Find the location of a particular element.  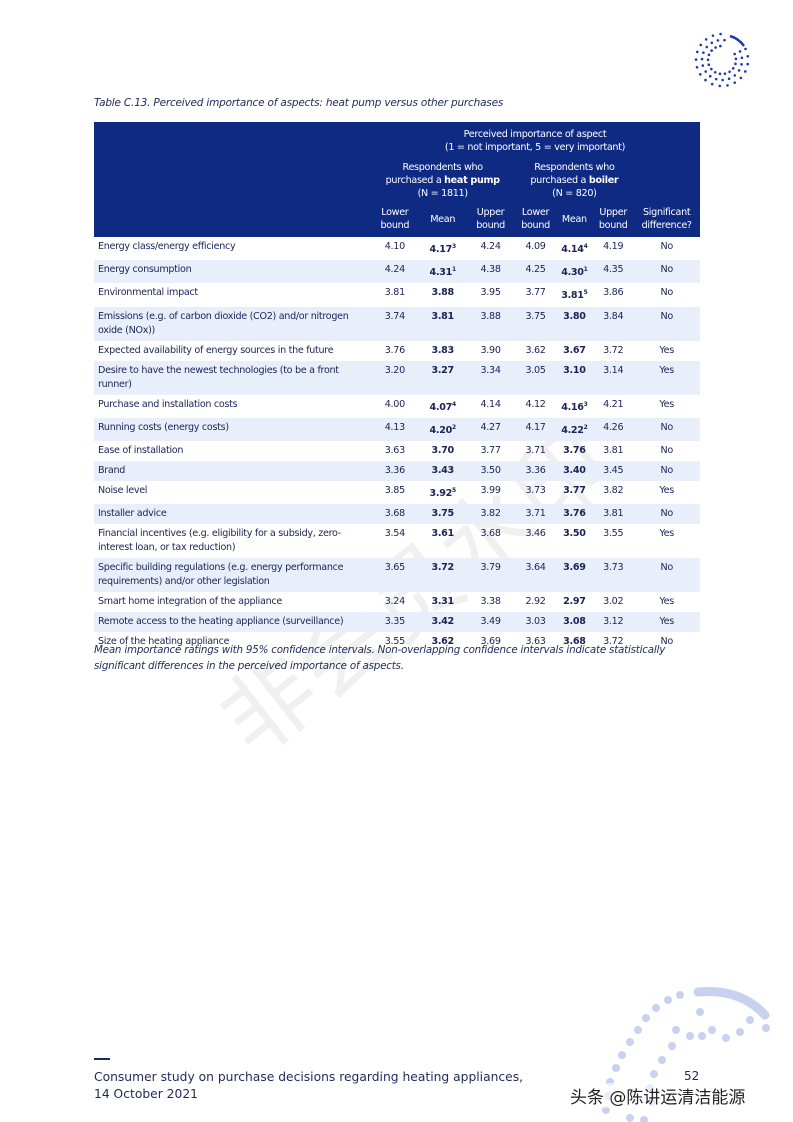

hp-mean-cell: 4.173 is located at coordinates (443, 249).